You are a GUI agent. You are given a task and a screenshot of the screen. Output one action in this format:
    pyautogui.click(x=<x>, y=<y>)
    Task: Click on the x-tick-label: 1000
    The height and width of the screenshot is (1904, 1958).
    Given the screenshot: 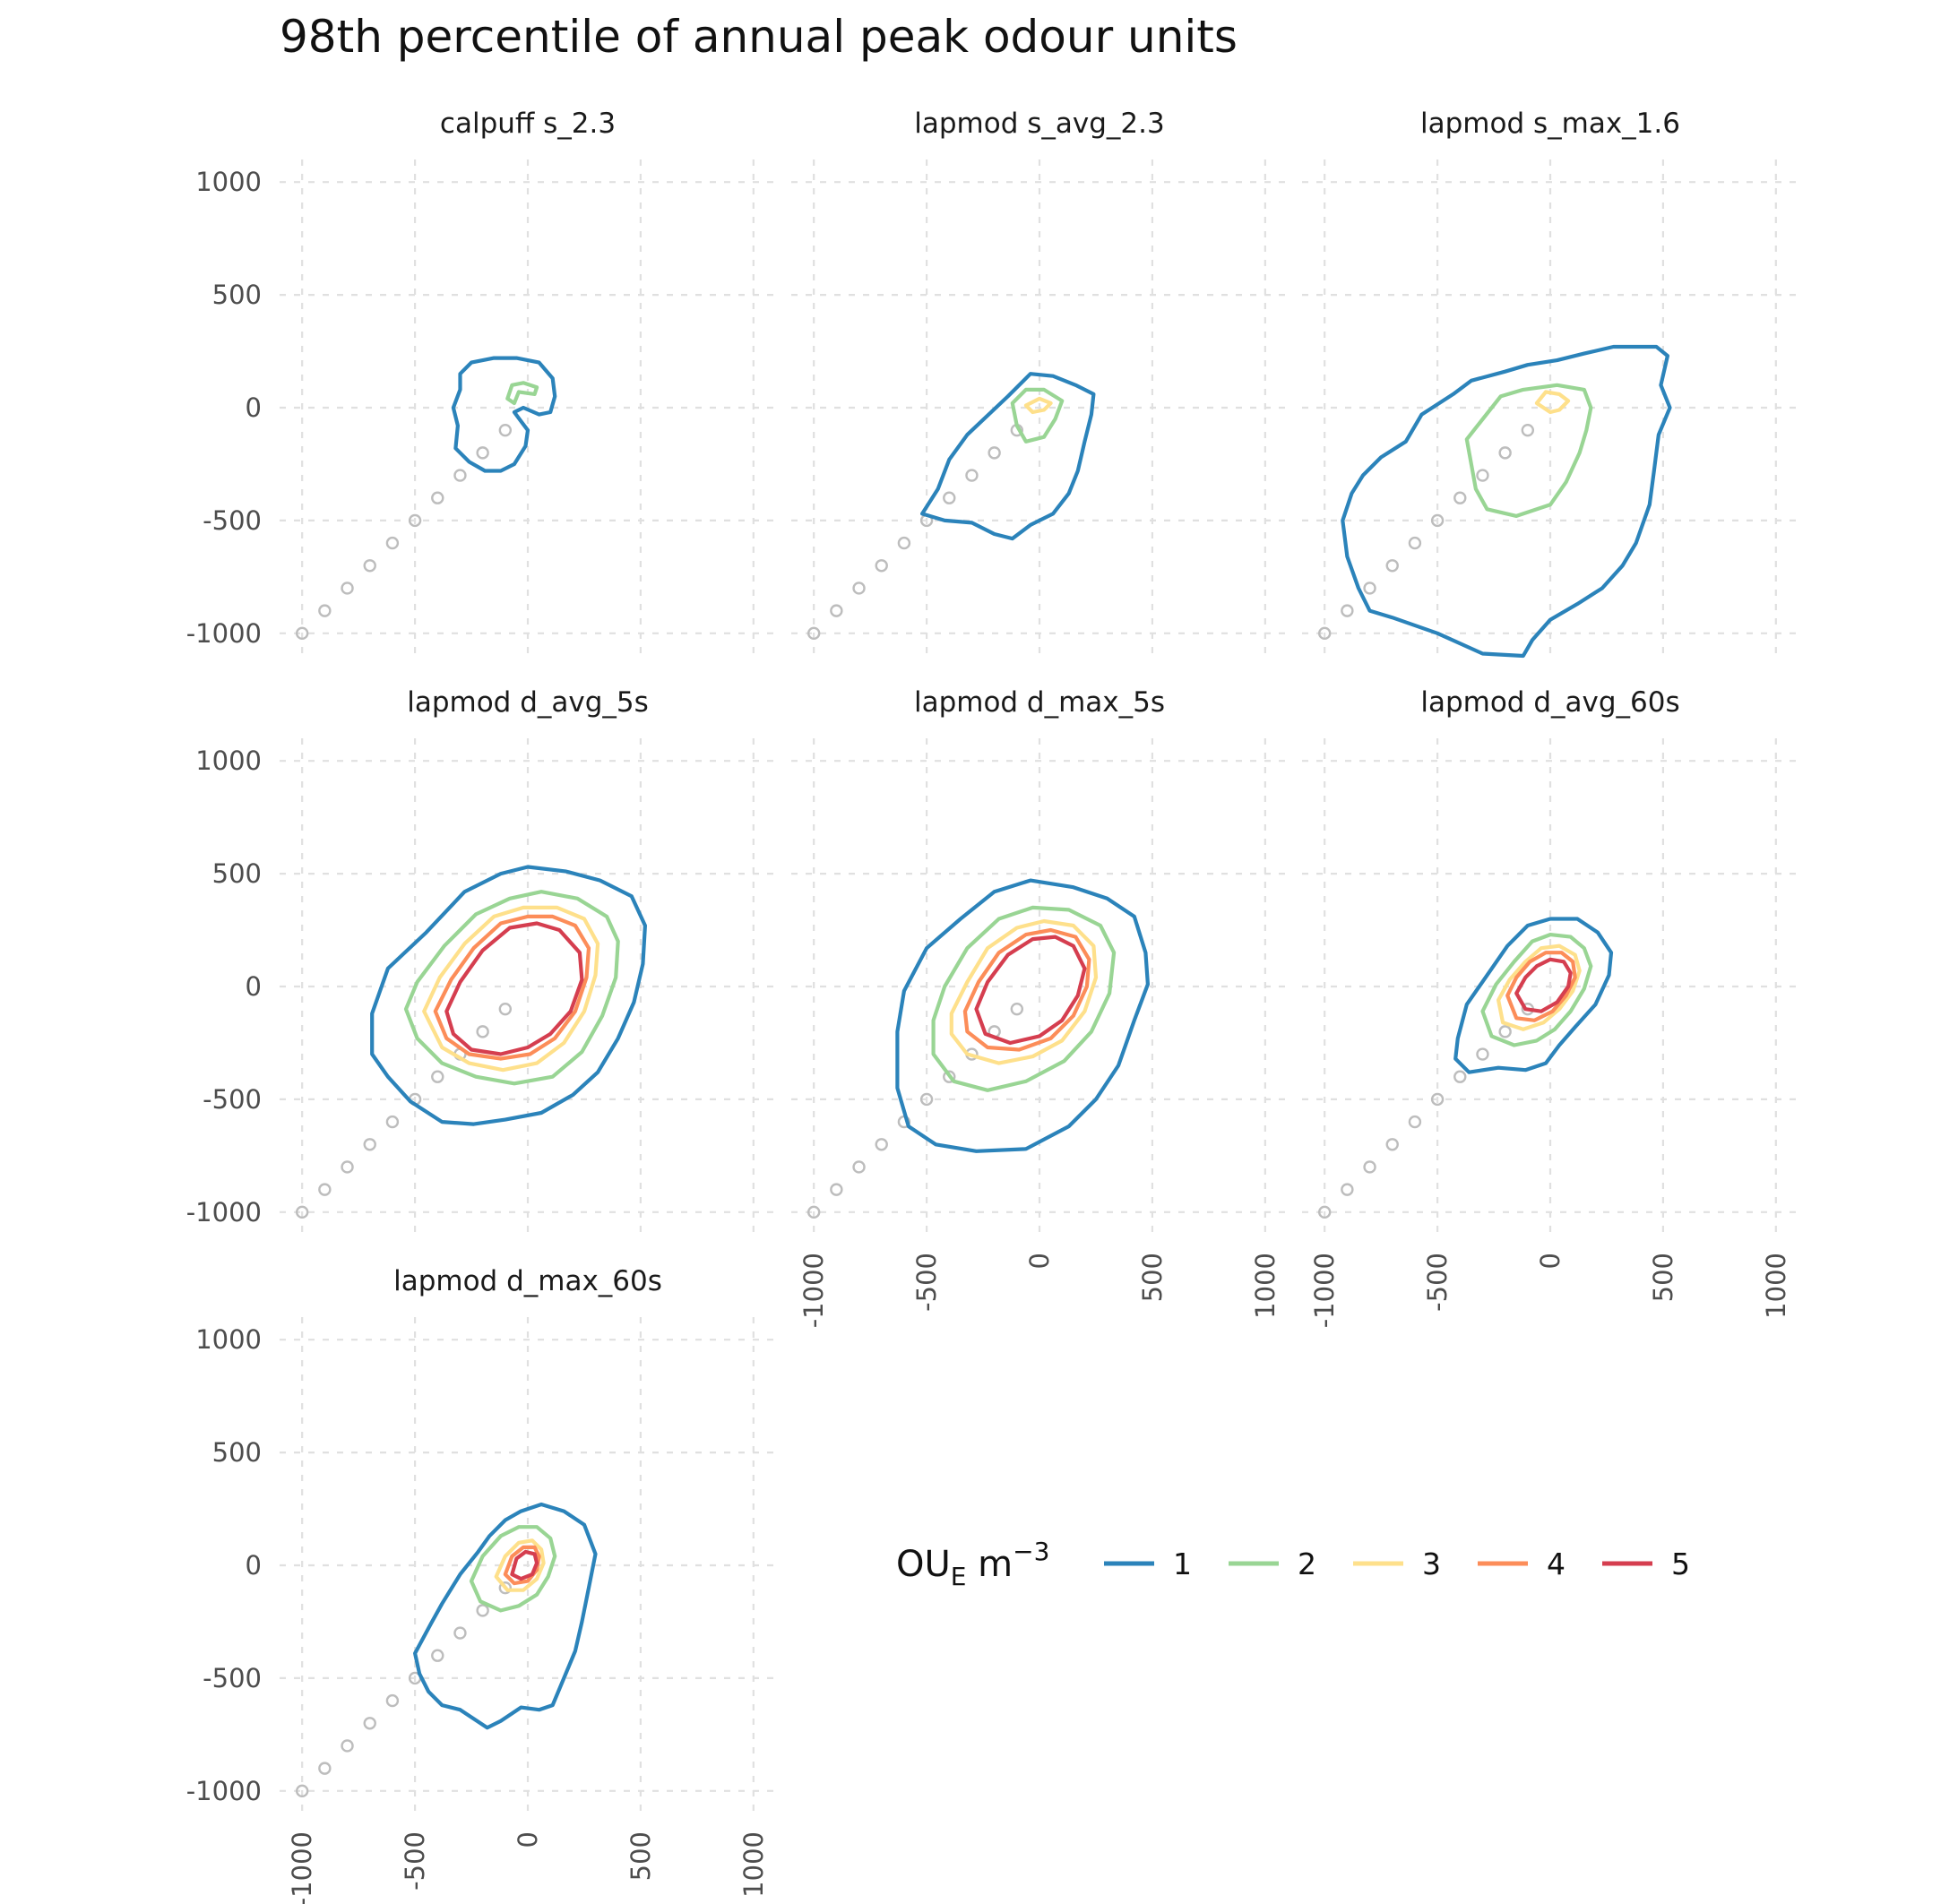 What is the action you would take?
    pyautogui.click(x=753, y=1864)
    